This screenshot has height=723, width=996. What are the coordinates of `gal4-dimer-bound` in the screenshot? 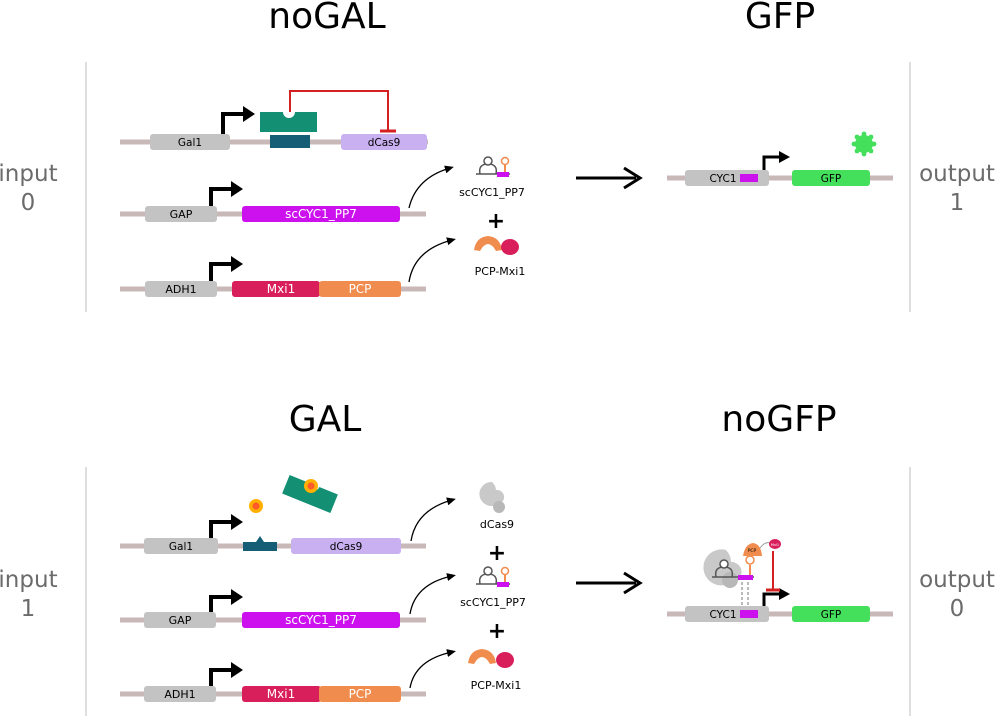 It's located at (310, 494).